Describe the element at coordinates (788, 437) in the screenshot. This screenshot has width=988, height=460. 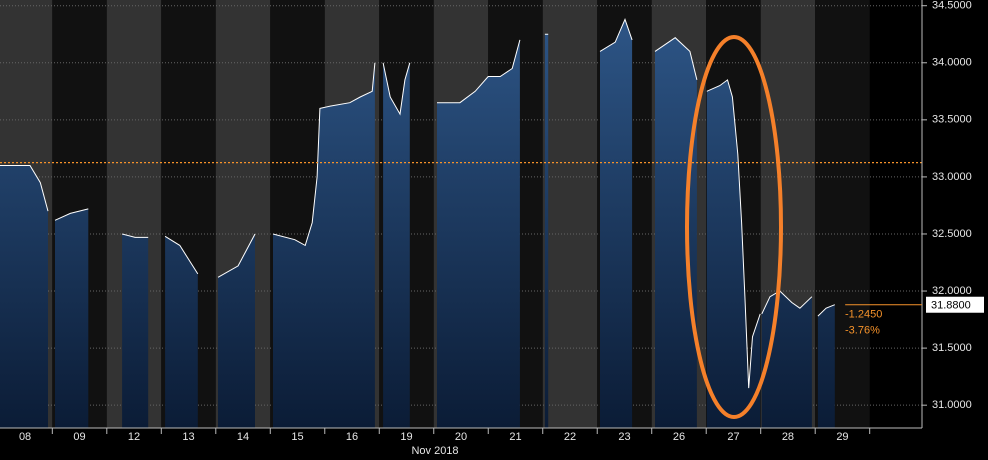
I see `x-tick-label: 28` at that location.